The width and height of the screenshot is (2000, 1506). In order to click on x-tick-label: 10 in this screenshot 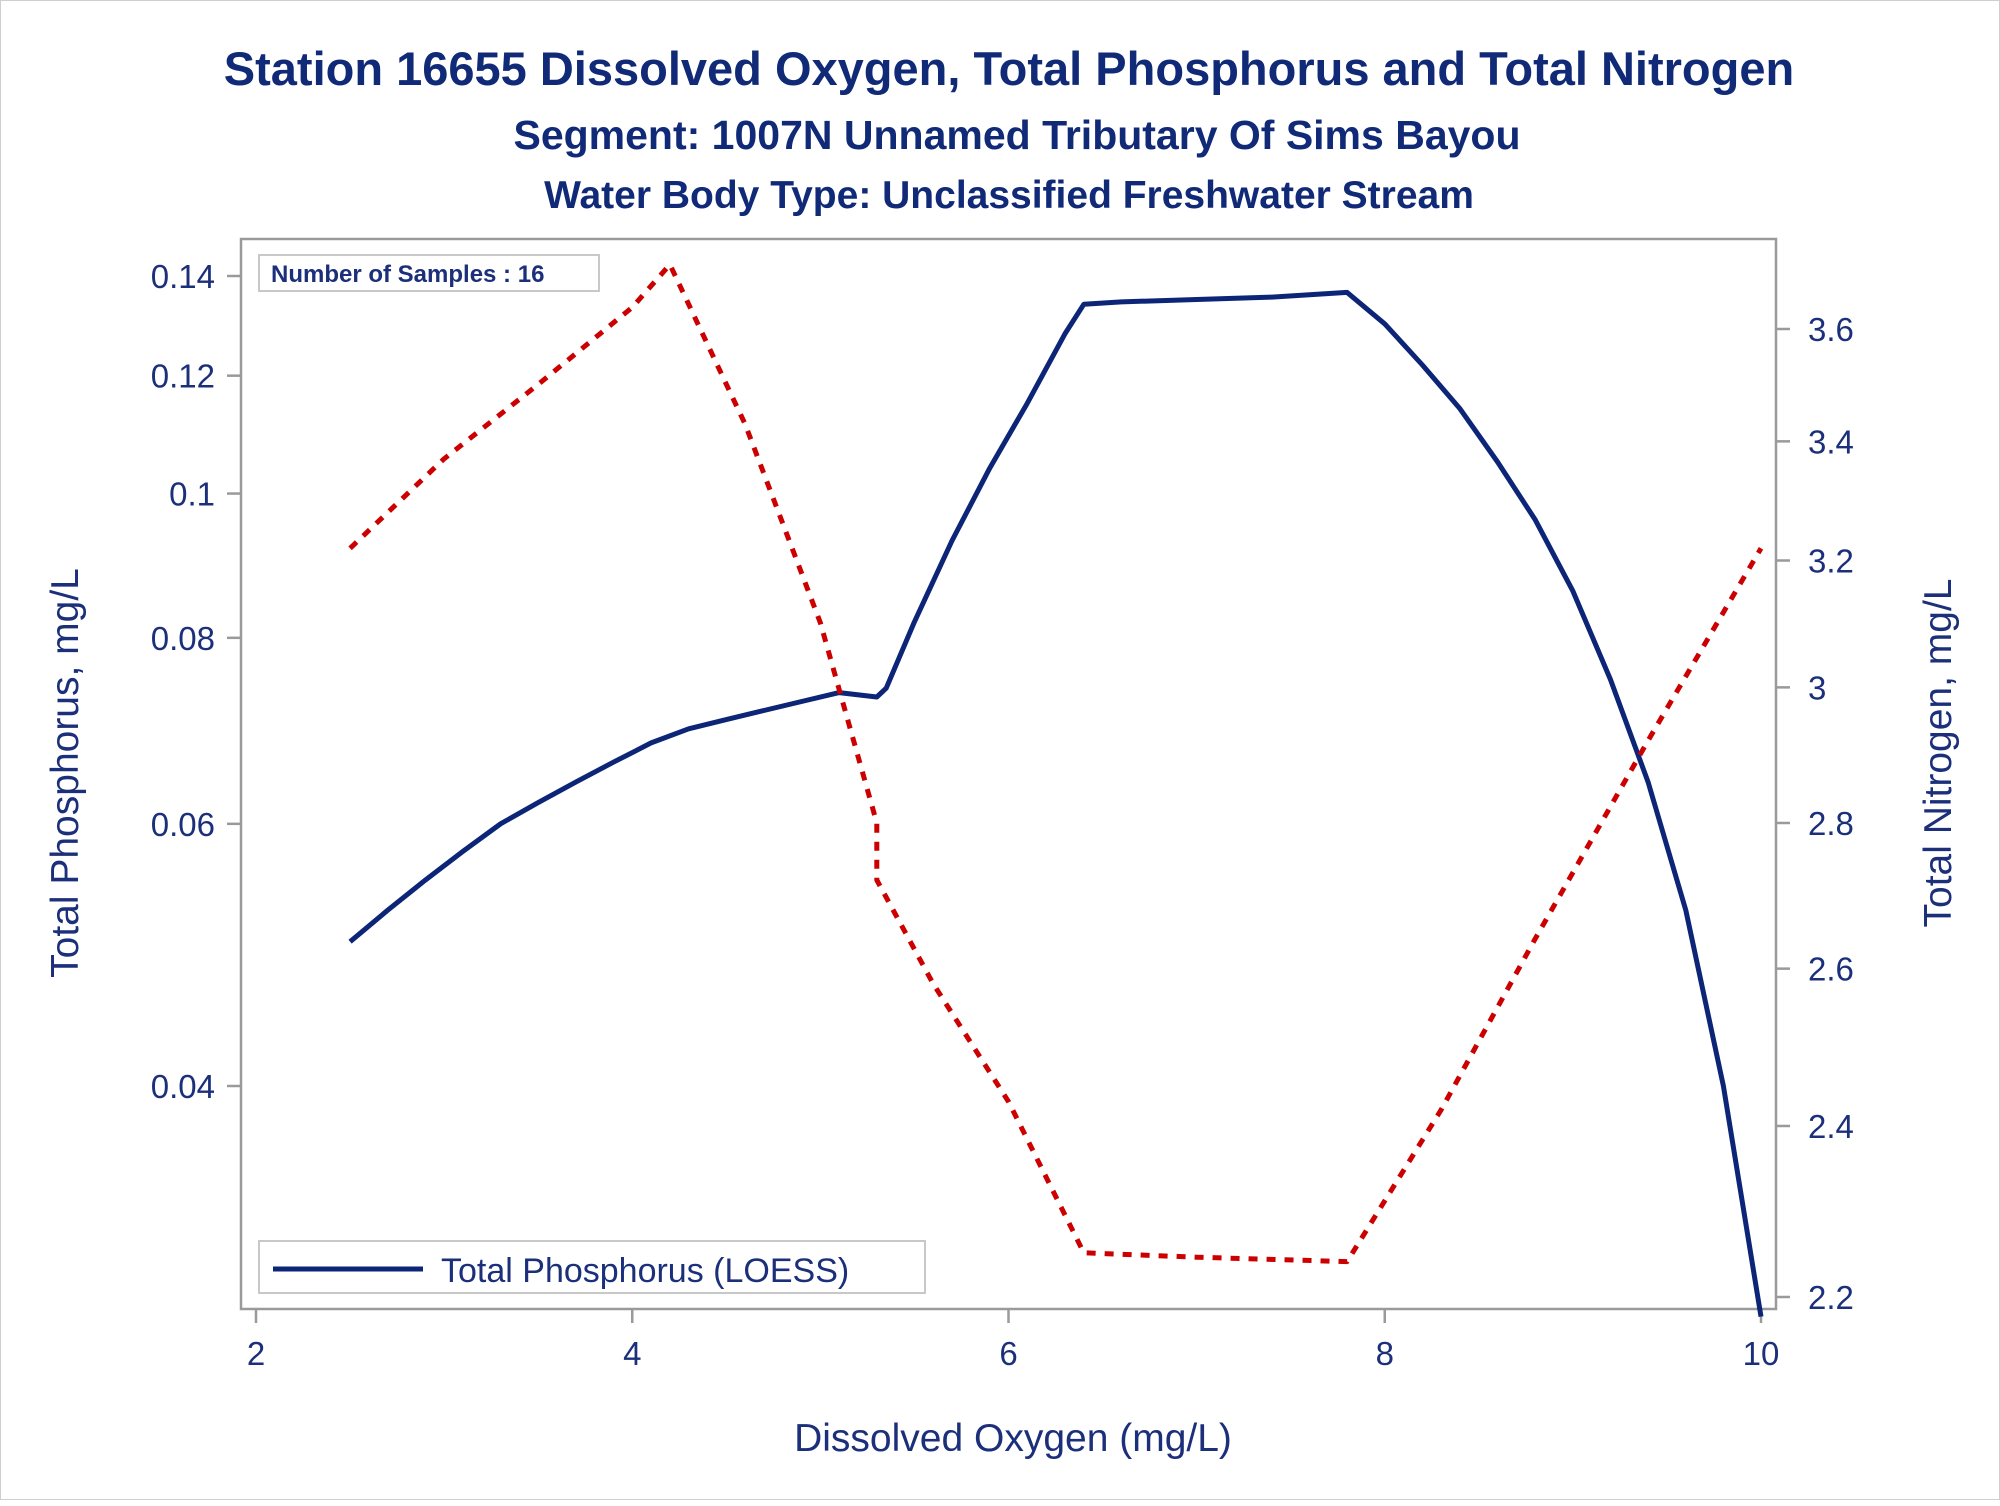, I will do `click(1761, 1353)`.